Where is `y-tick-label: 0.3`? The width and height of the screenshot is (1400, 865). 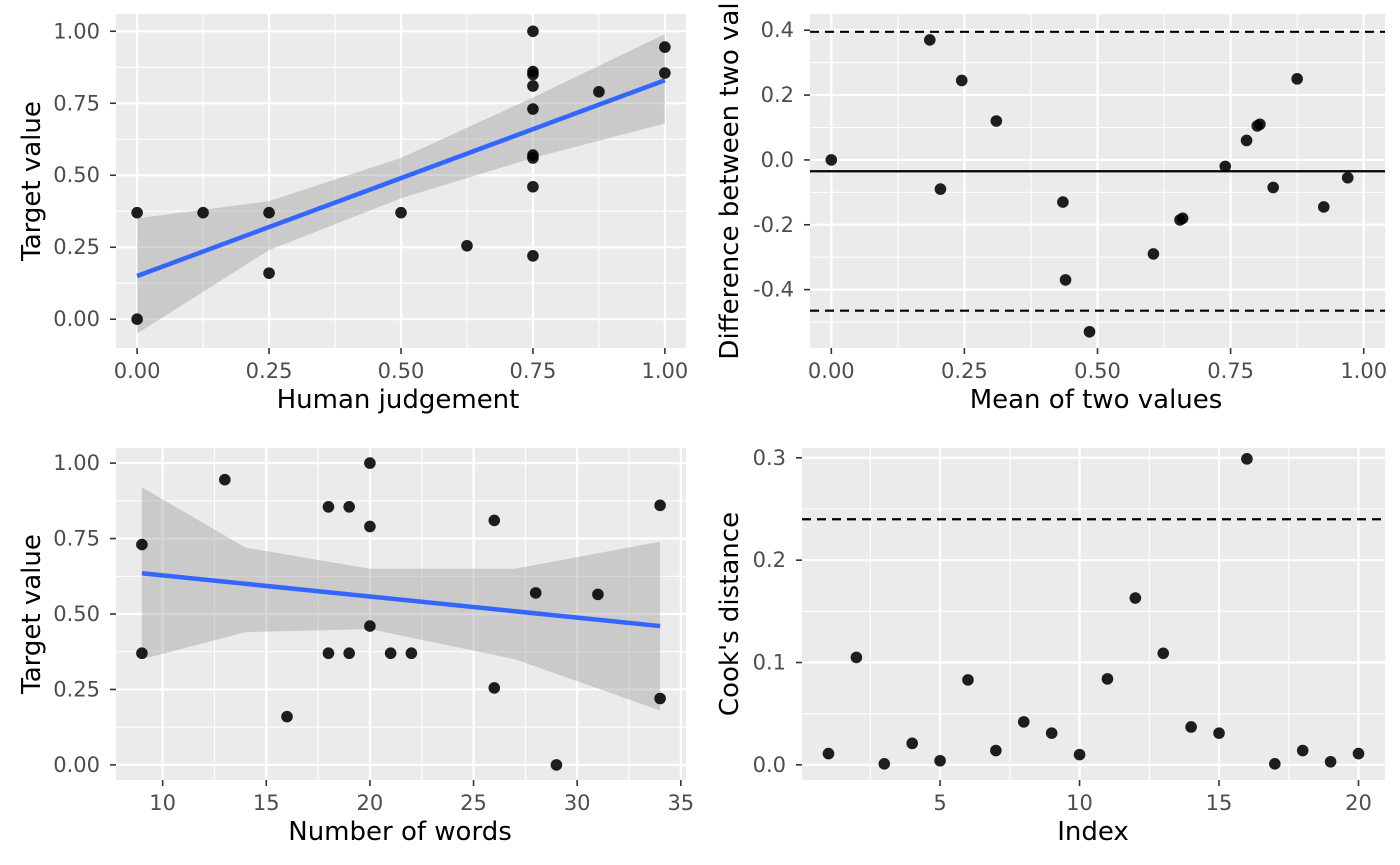 y-tick-label: 0.3 is located at coordinates (769, 458).